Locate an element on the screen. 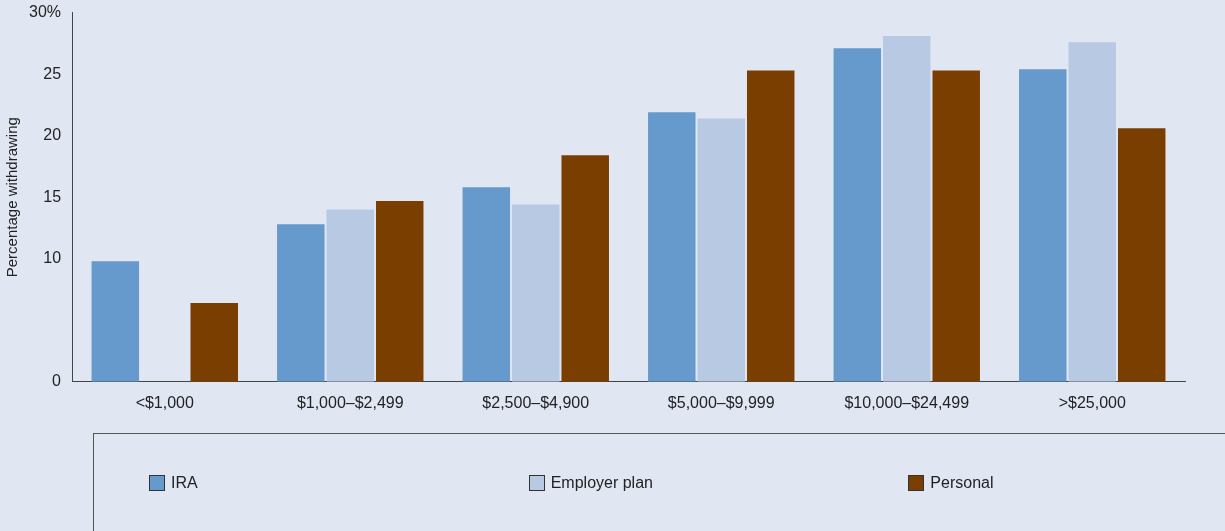 The height and width of the screenshot is (531, 1225). y-tick-label: 30% is located at coordinates (45, 12).